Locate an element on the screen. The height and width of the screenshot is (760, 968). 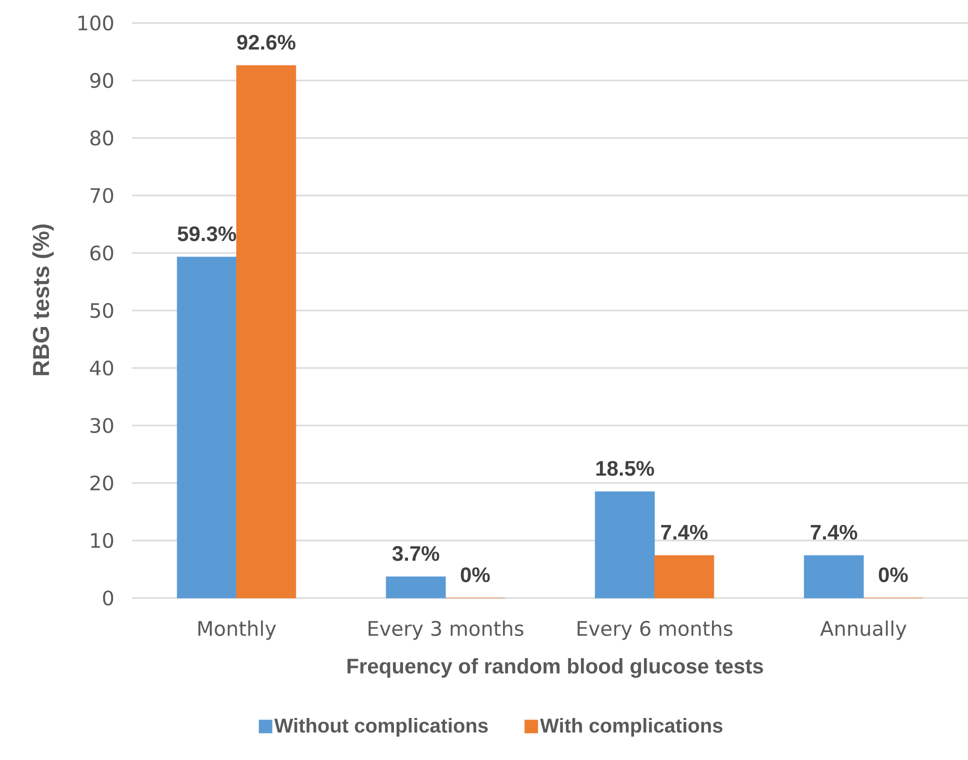
y-tick-label: 100 is located at coordinates (96, 23).